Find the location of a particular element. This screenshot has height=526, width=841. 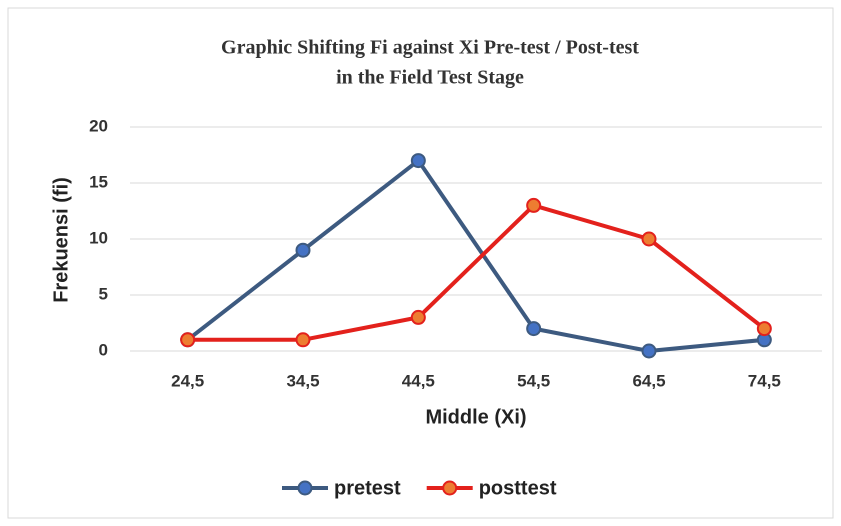

y-tick-label: 5 is located at coordinates (103, 293).